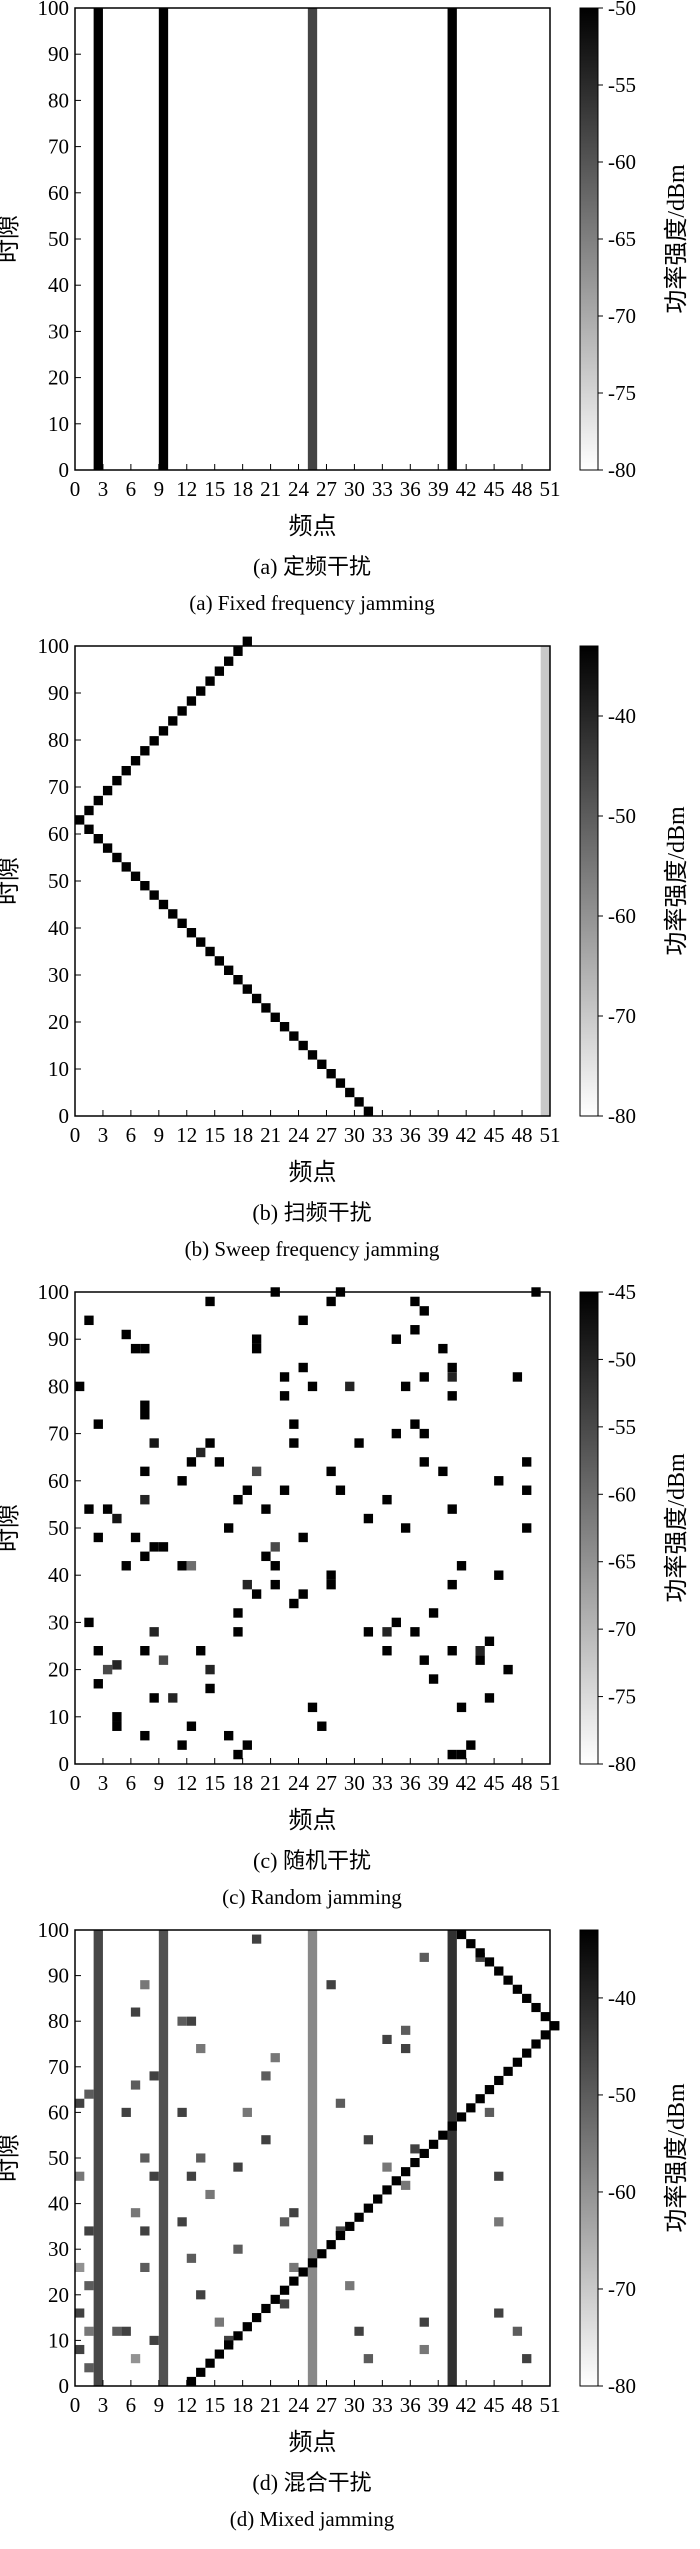  What do you see at coordinates (311, 1212) in the screenshot?
I see `caption-chinese: (b) 扫频干扰` at bounding box center [311, 1212].